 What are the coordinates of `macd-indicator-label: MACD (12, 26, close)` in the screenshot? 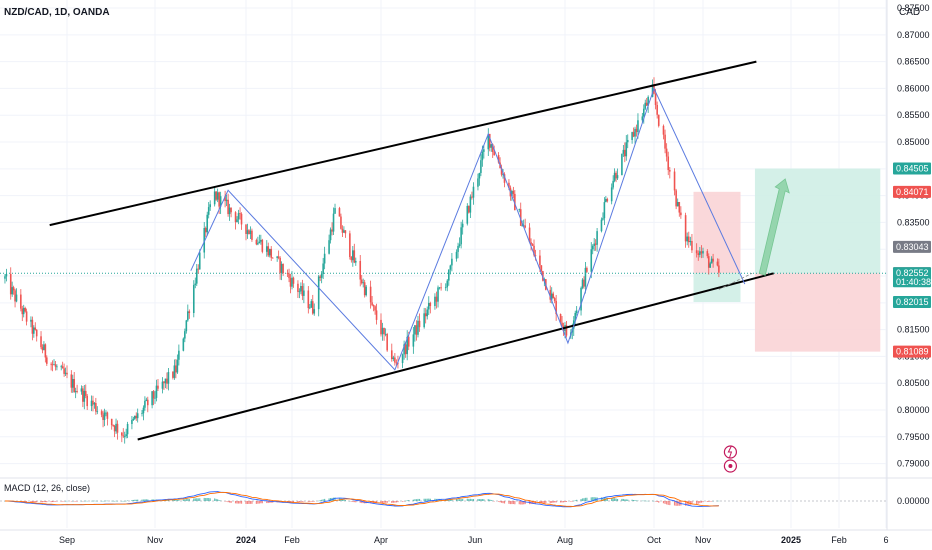 It's located at (47, 488).